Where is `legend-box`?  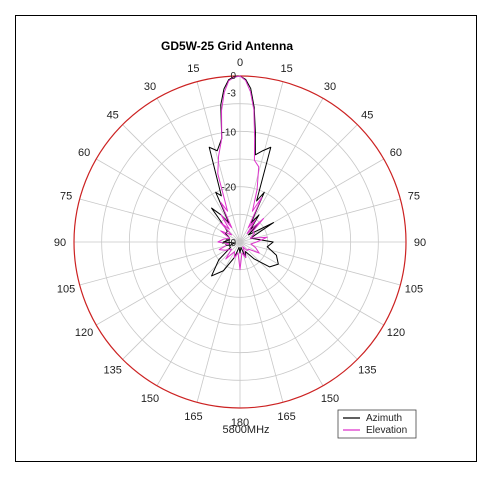 legend-box is located at coordinates (377, 424).